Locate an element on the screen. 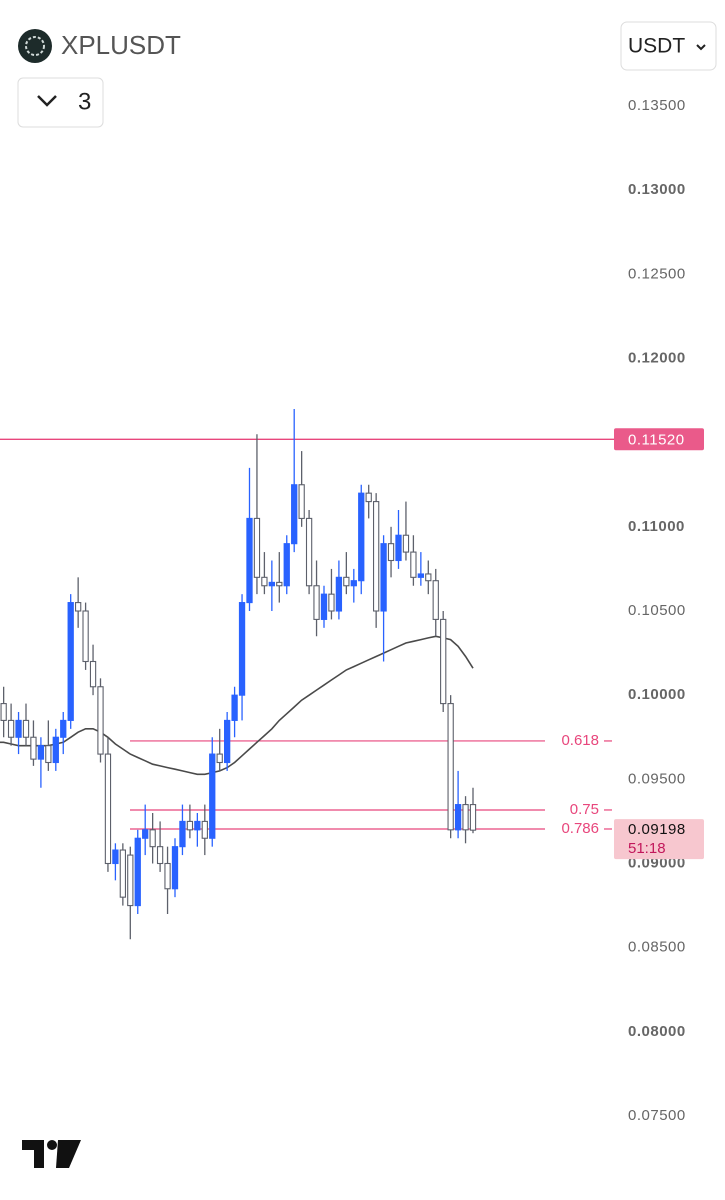 The image size is (725, 1200). y-tick-label: 0.11000 is located at coordinates (656, 526).